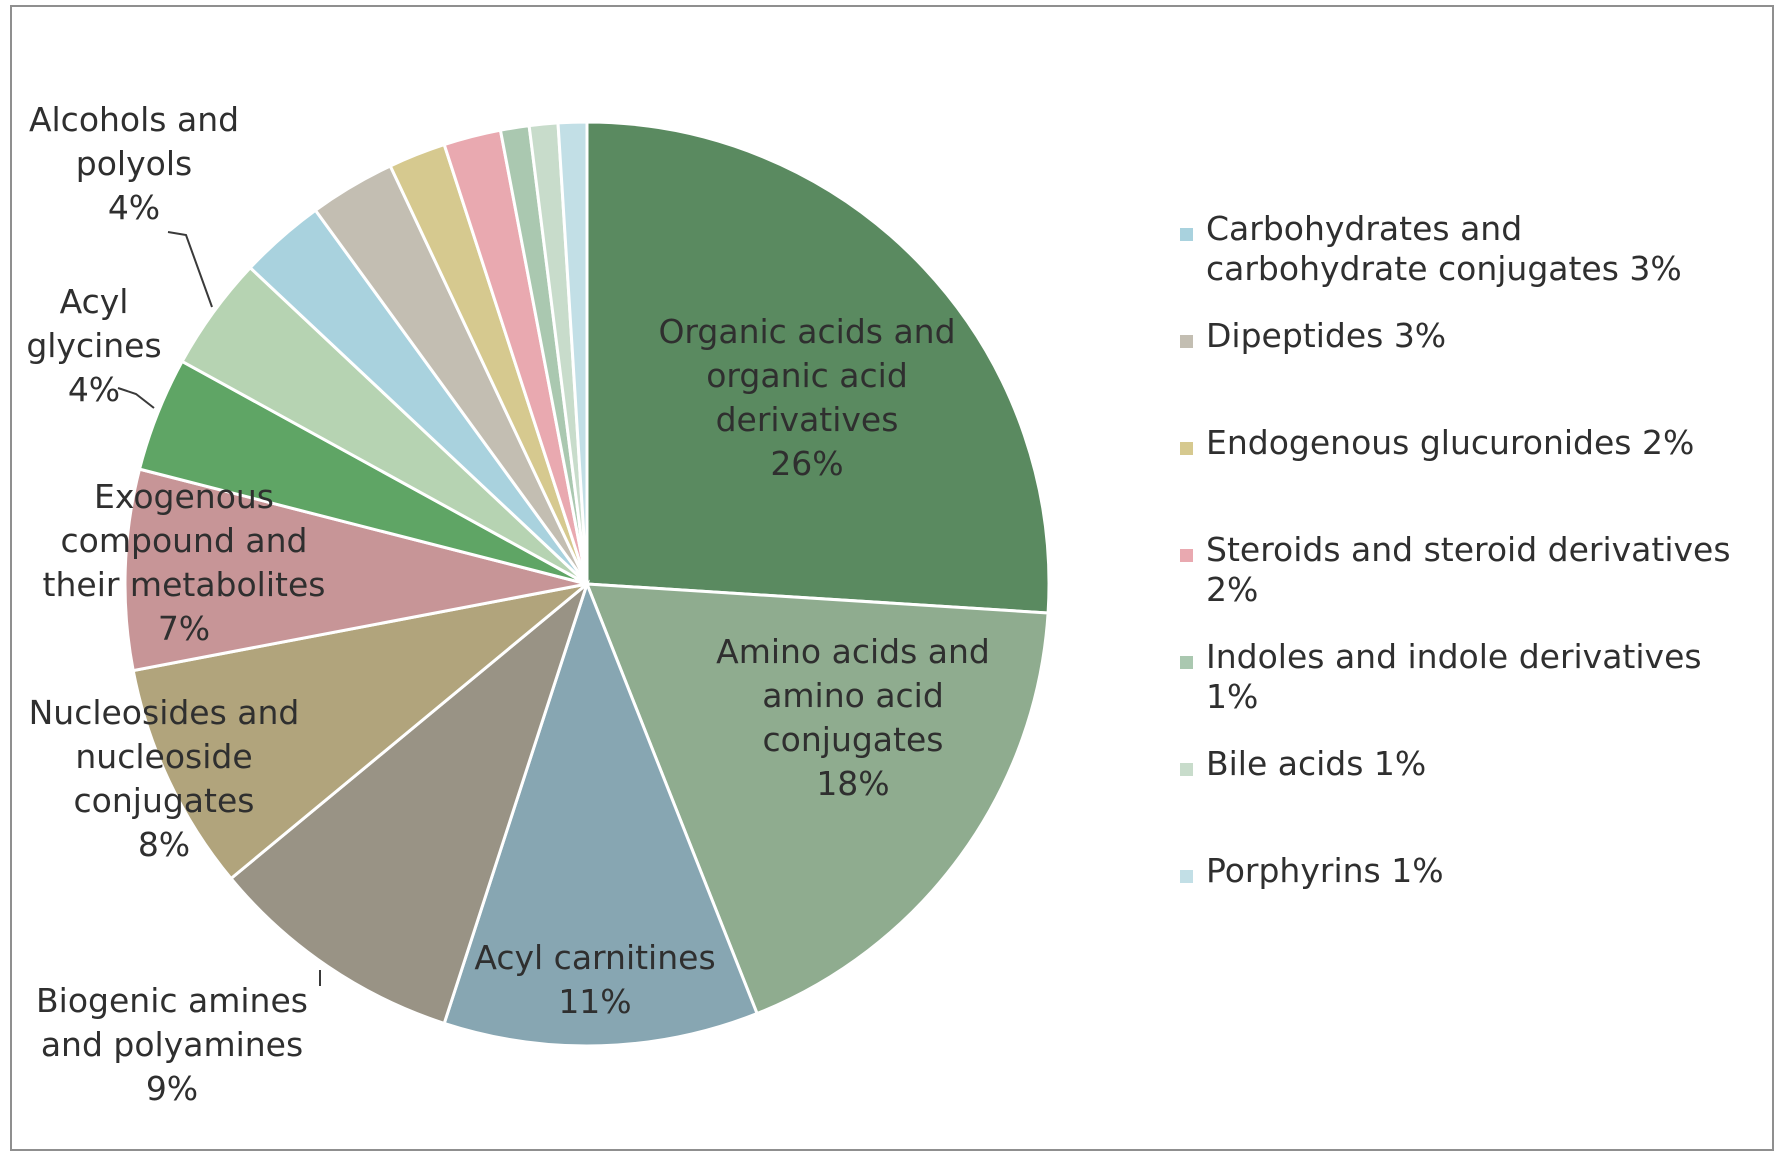 The height and width of the screenshot is (1156, 1786). I want to click on pie-slice-biogenic-amines-and-polyamines, so click(409, 802).